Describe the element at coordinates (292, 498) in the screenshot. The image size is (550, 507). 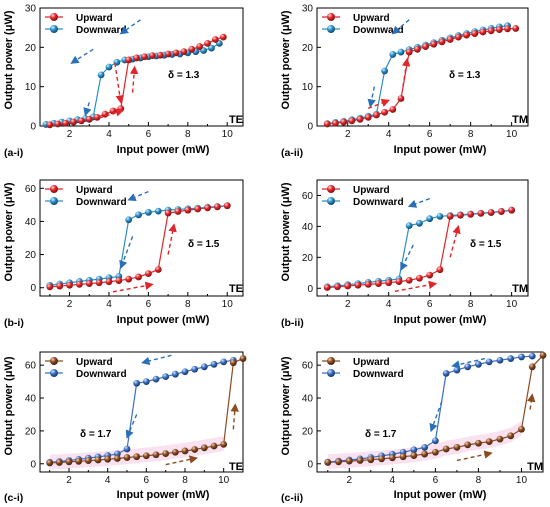
I see `panel-label: (c-ii)` at that location.